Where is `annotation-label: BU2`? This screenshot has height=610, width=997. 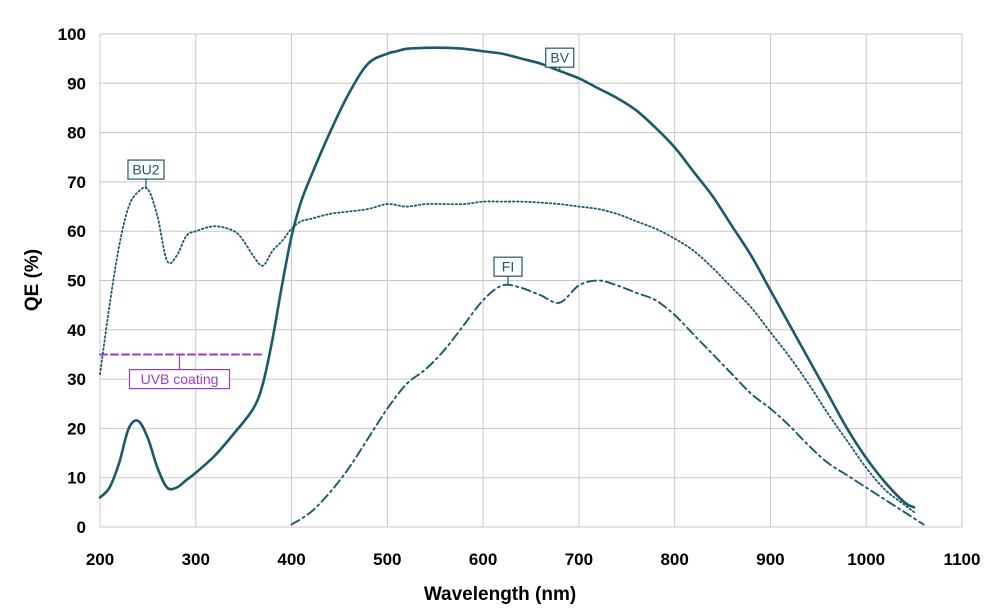 annotation-label: BU2 is located at coordinates (145, 170).